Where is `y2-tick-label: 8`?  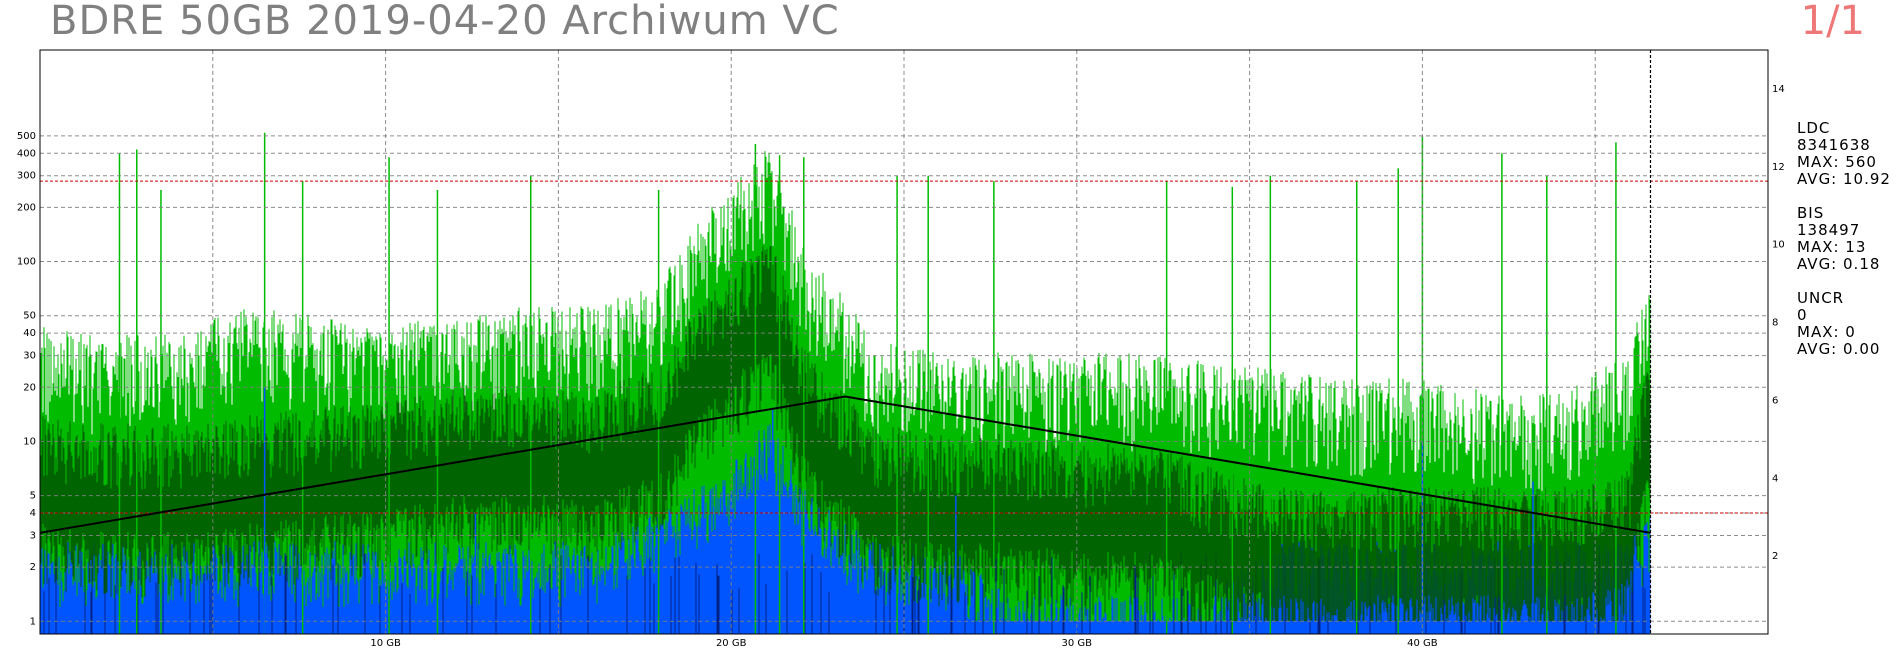 y2-tick-label: 8 is located at coordinates (1775, 323).